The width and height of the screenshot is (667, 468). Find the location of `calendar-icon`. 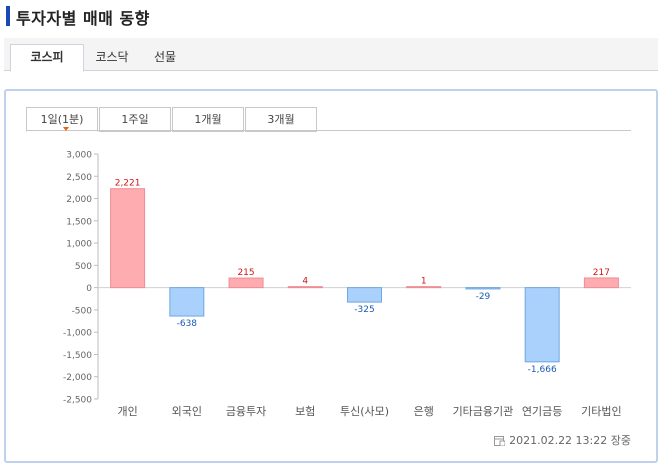

calendar-icon is located at coordinates (500, 440).